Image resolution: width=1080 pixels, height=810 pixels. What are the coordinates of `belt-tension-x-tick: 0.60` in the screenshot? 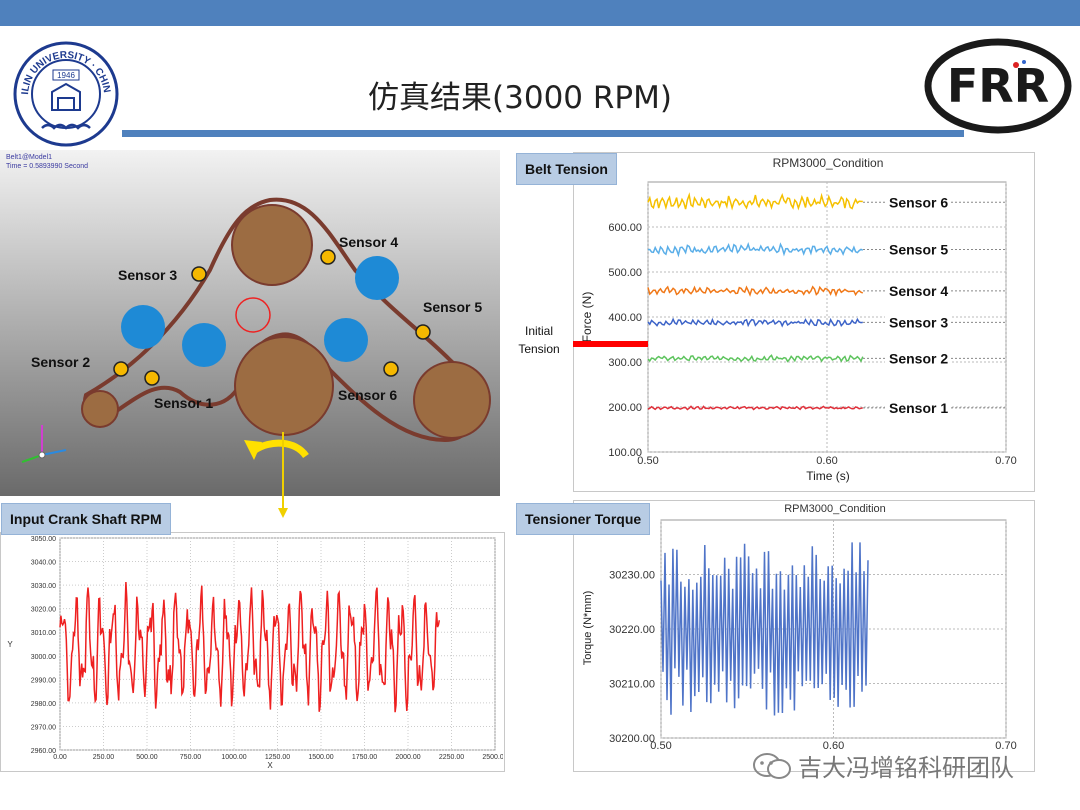 It's located at (826, 461).